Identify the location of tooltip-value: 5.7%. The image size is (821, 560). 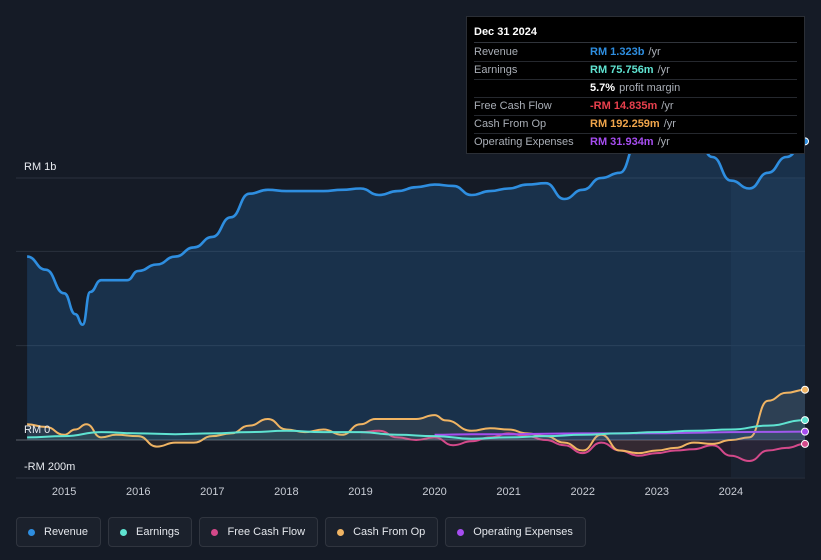
(603, 88).